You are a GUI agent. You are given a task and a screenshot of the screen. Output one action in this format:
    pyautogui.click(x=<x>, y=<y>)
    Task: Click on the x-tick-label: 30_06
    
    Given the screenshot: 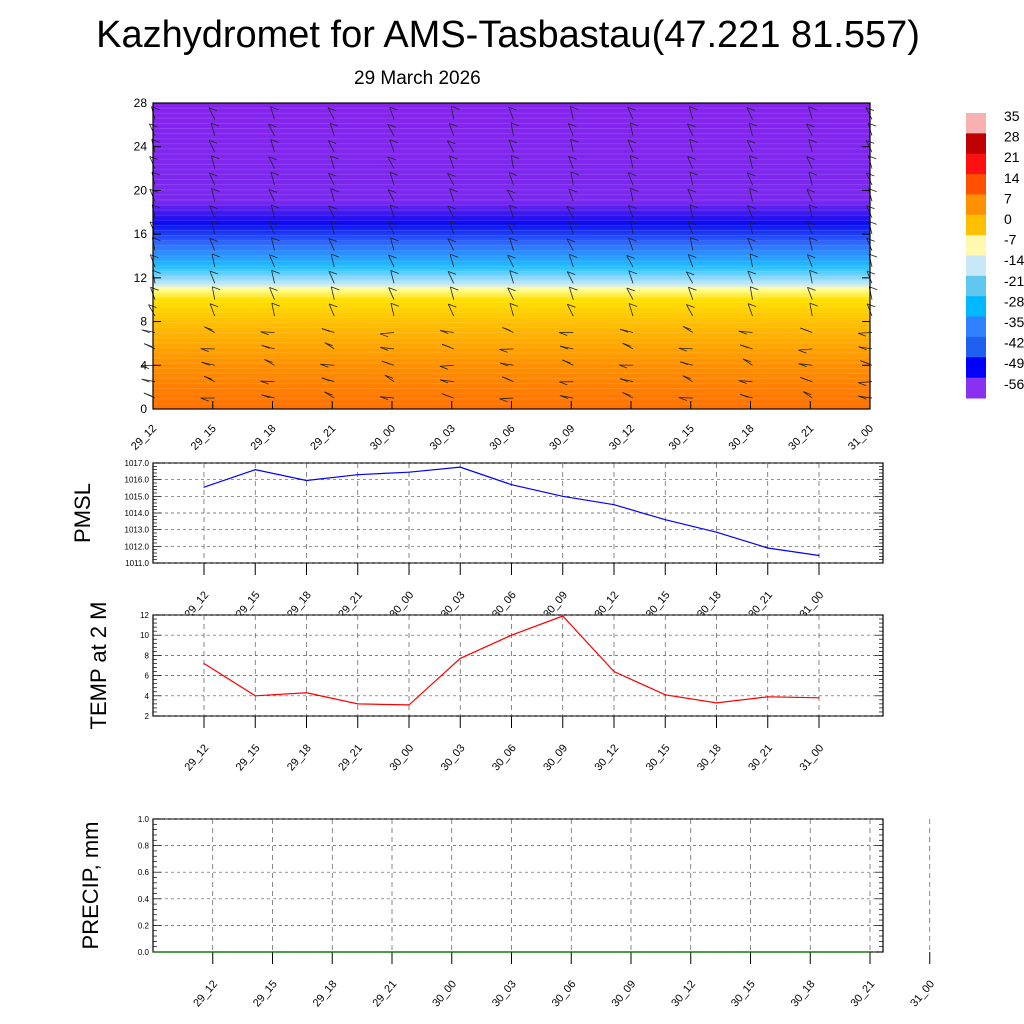 What is the action you would take?
    pyautogui.click(x=564, y=993)
    